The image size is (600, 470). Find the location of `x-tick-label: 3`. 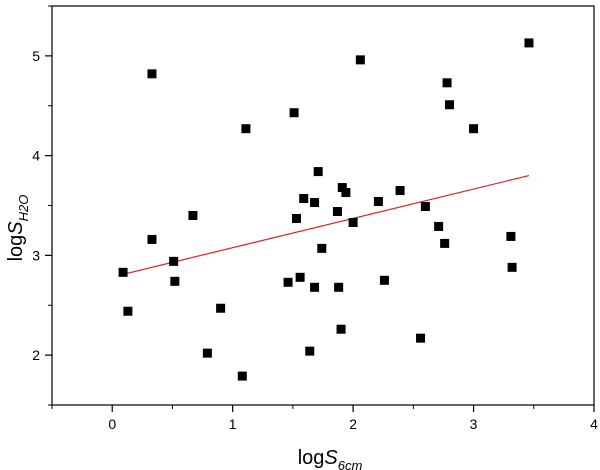

x-tick-label: 3 is located at coordinates (474, 424).